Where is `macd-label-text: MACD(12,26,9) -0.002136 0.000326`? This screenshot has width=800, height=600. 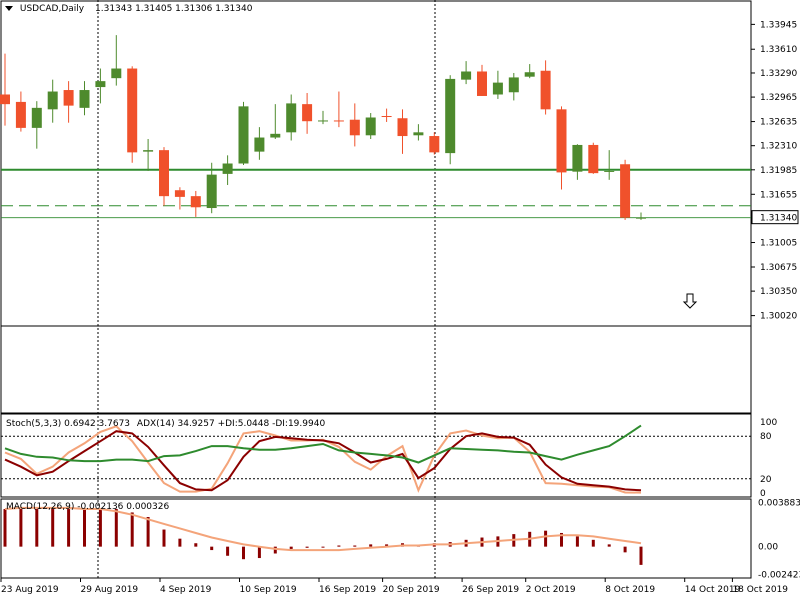
macd-label-text: MACD(12,26,9) -0.002136 0.000326 is located at coordinates (88, 507).